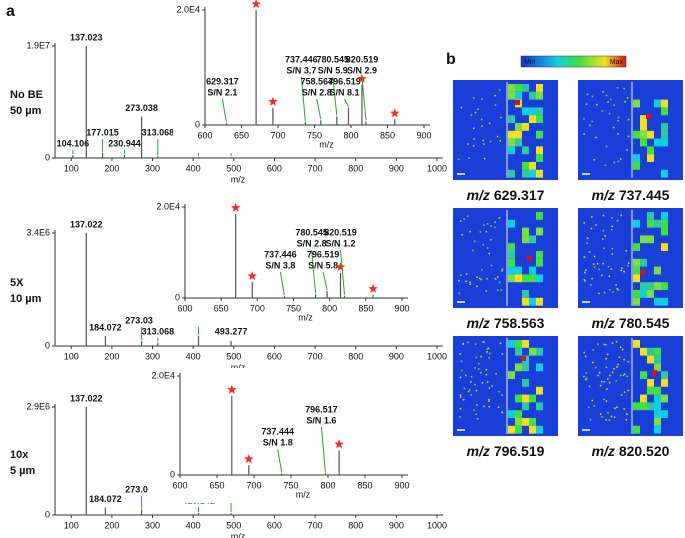 Image resolution: width=685 pixels, height=538 pixels. I want to click on caption-unit: m/z, so click(478, 323).